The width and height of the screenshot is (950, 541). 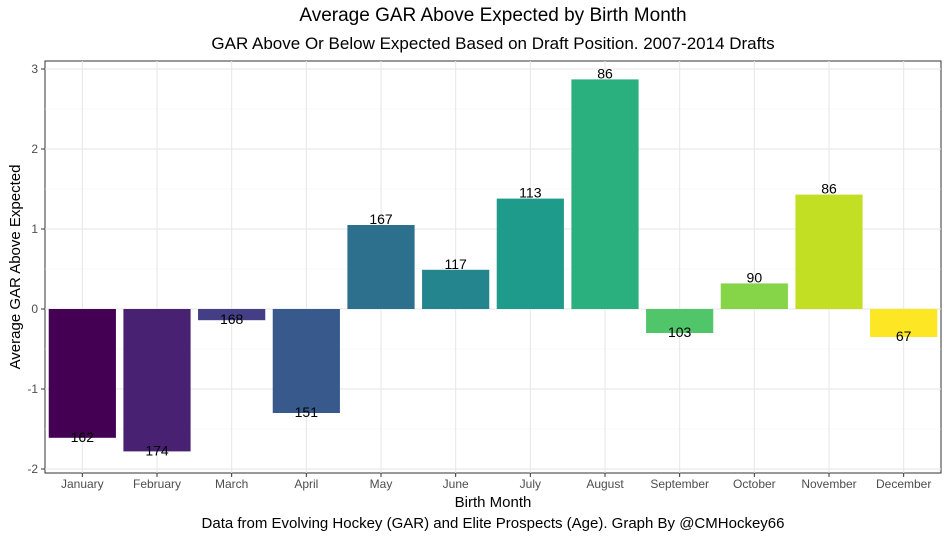 What do you see at coordinates (34, 229) in the screenshot?
I see `y-tick-label: 1` at bounding box center [34, 229].